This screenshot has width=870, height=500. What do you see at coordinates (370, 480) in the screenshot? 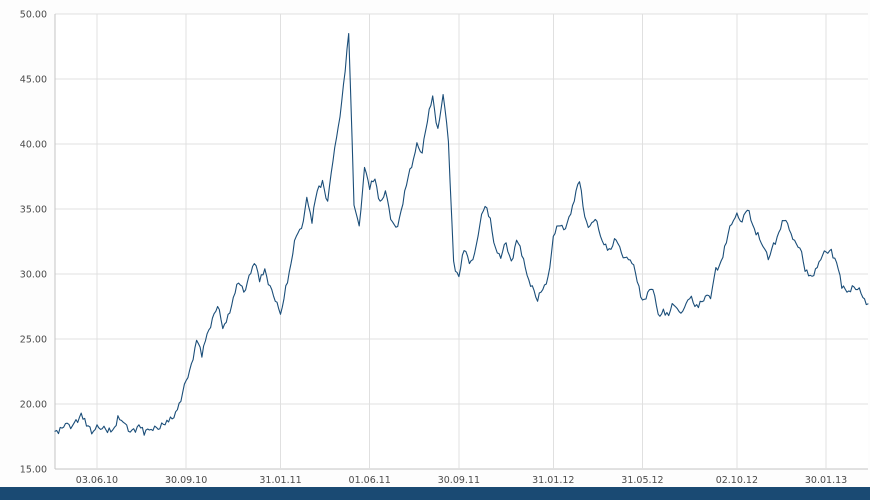
I see `x-tick-label: 01.06.11` at bounding box center [370, 480].